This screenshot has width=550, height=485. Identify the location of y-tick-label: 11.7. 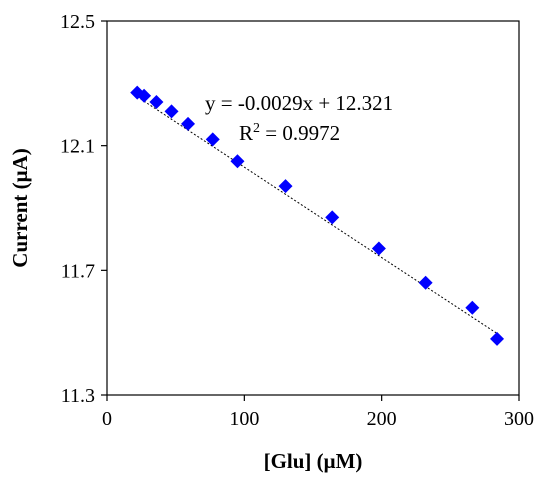
(78, 271).